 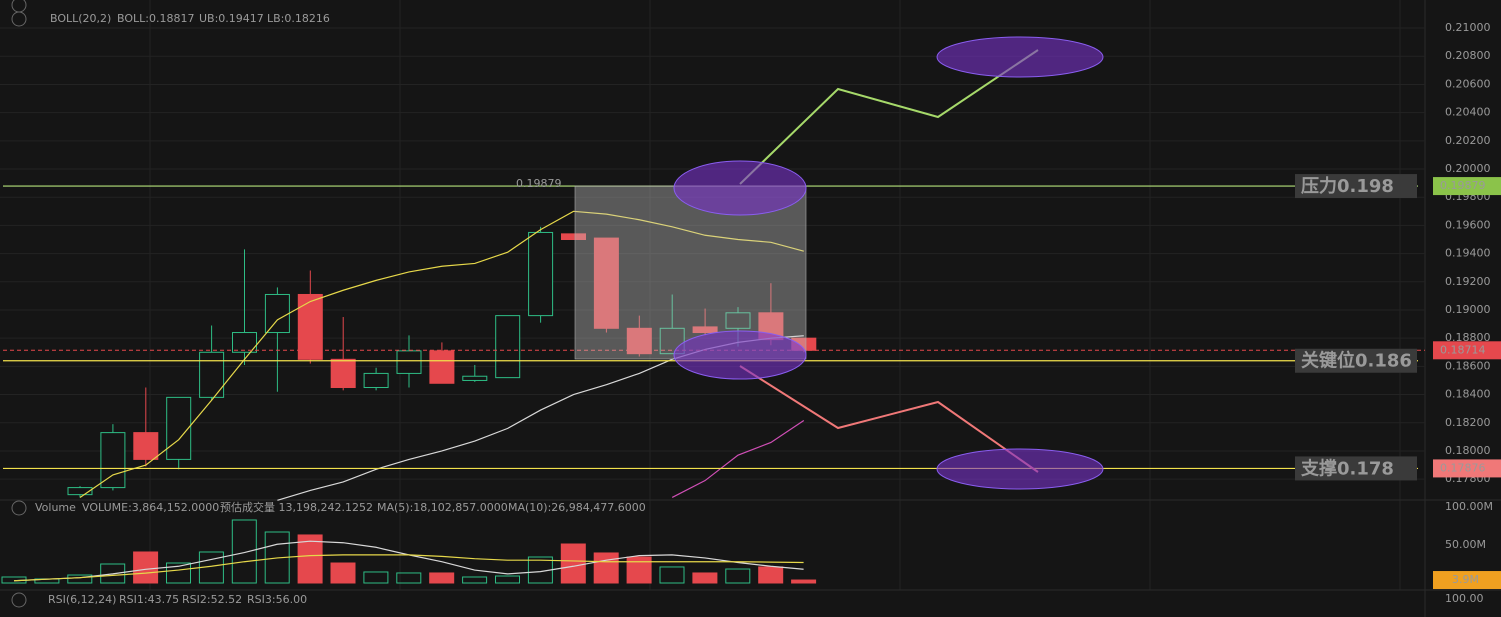 I want to click on legend-text: RSI2:52.52, so click(x=212, y=599).